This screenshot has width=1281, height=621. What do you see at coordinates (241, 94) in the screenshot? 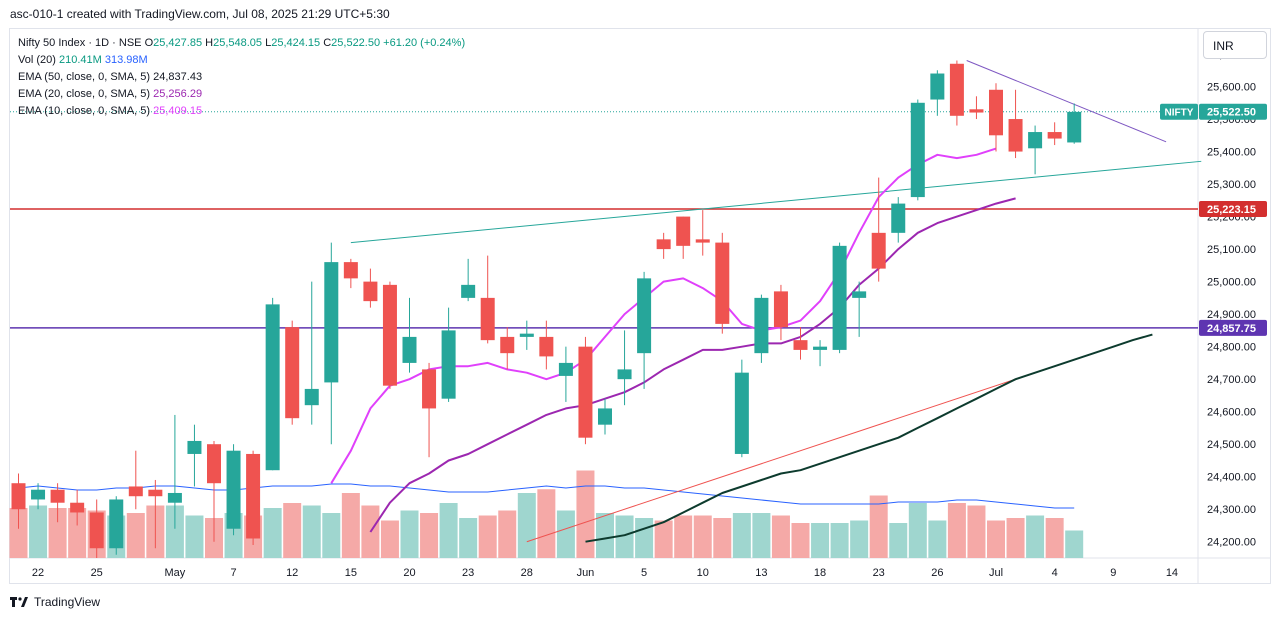
I see `legend-ema20-row: EMA (20, close, 0, SMA, 5) 25,256.29` at bounding box center [241, 94].